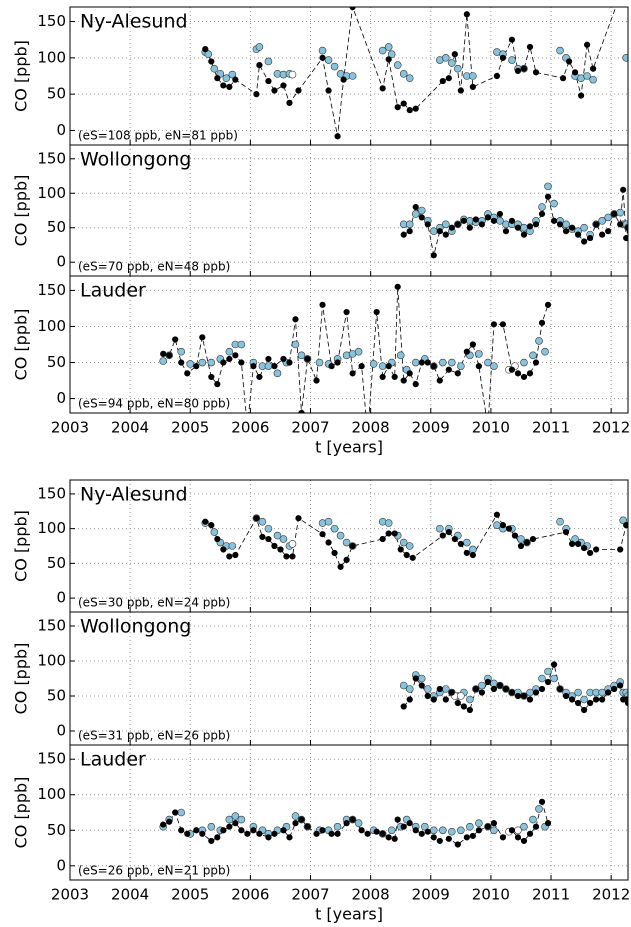  I want to click on x-tick-label: 2008, so click(371, 895).